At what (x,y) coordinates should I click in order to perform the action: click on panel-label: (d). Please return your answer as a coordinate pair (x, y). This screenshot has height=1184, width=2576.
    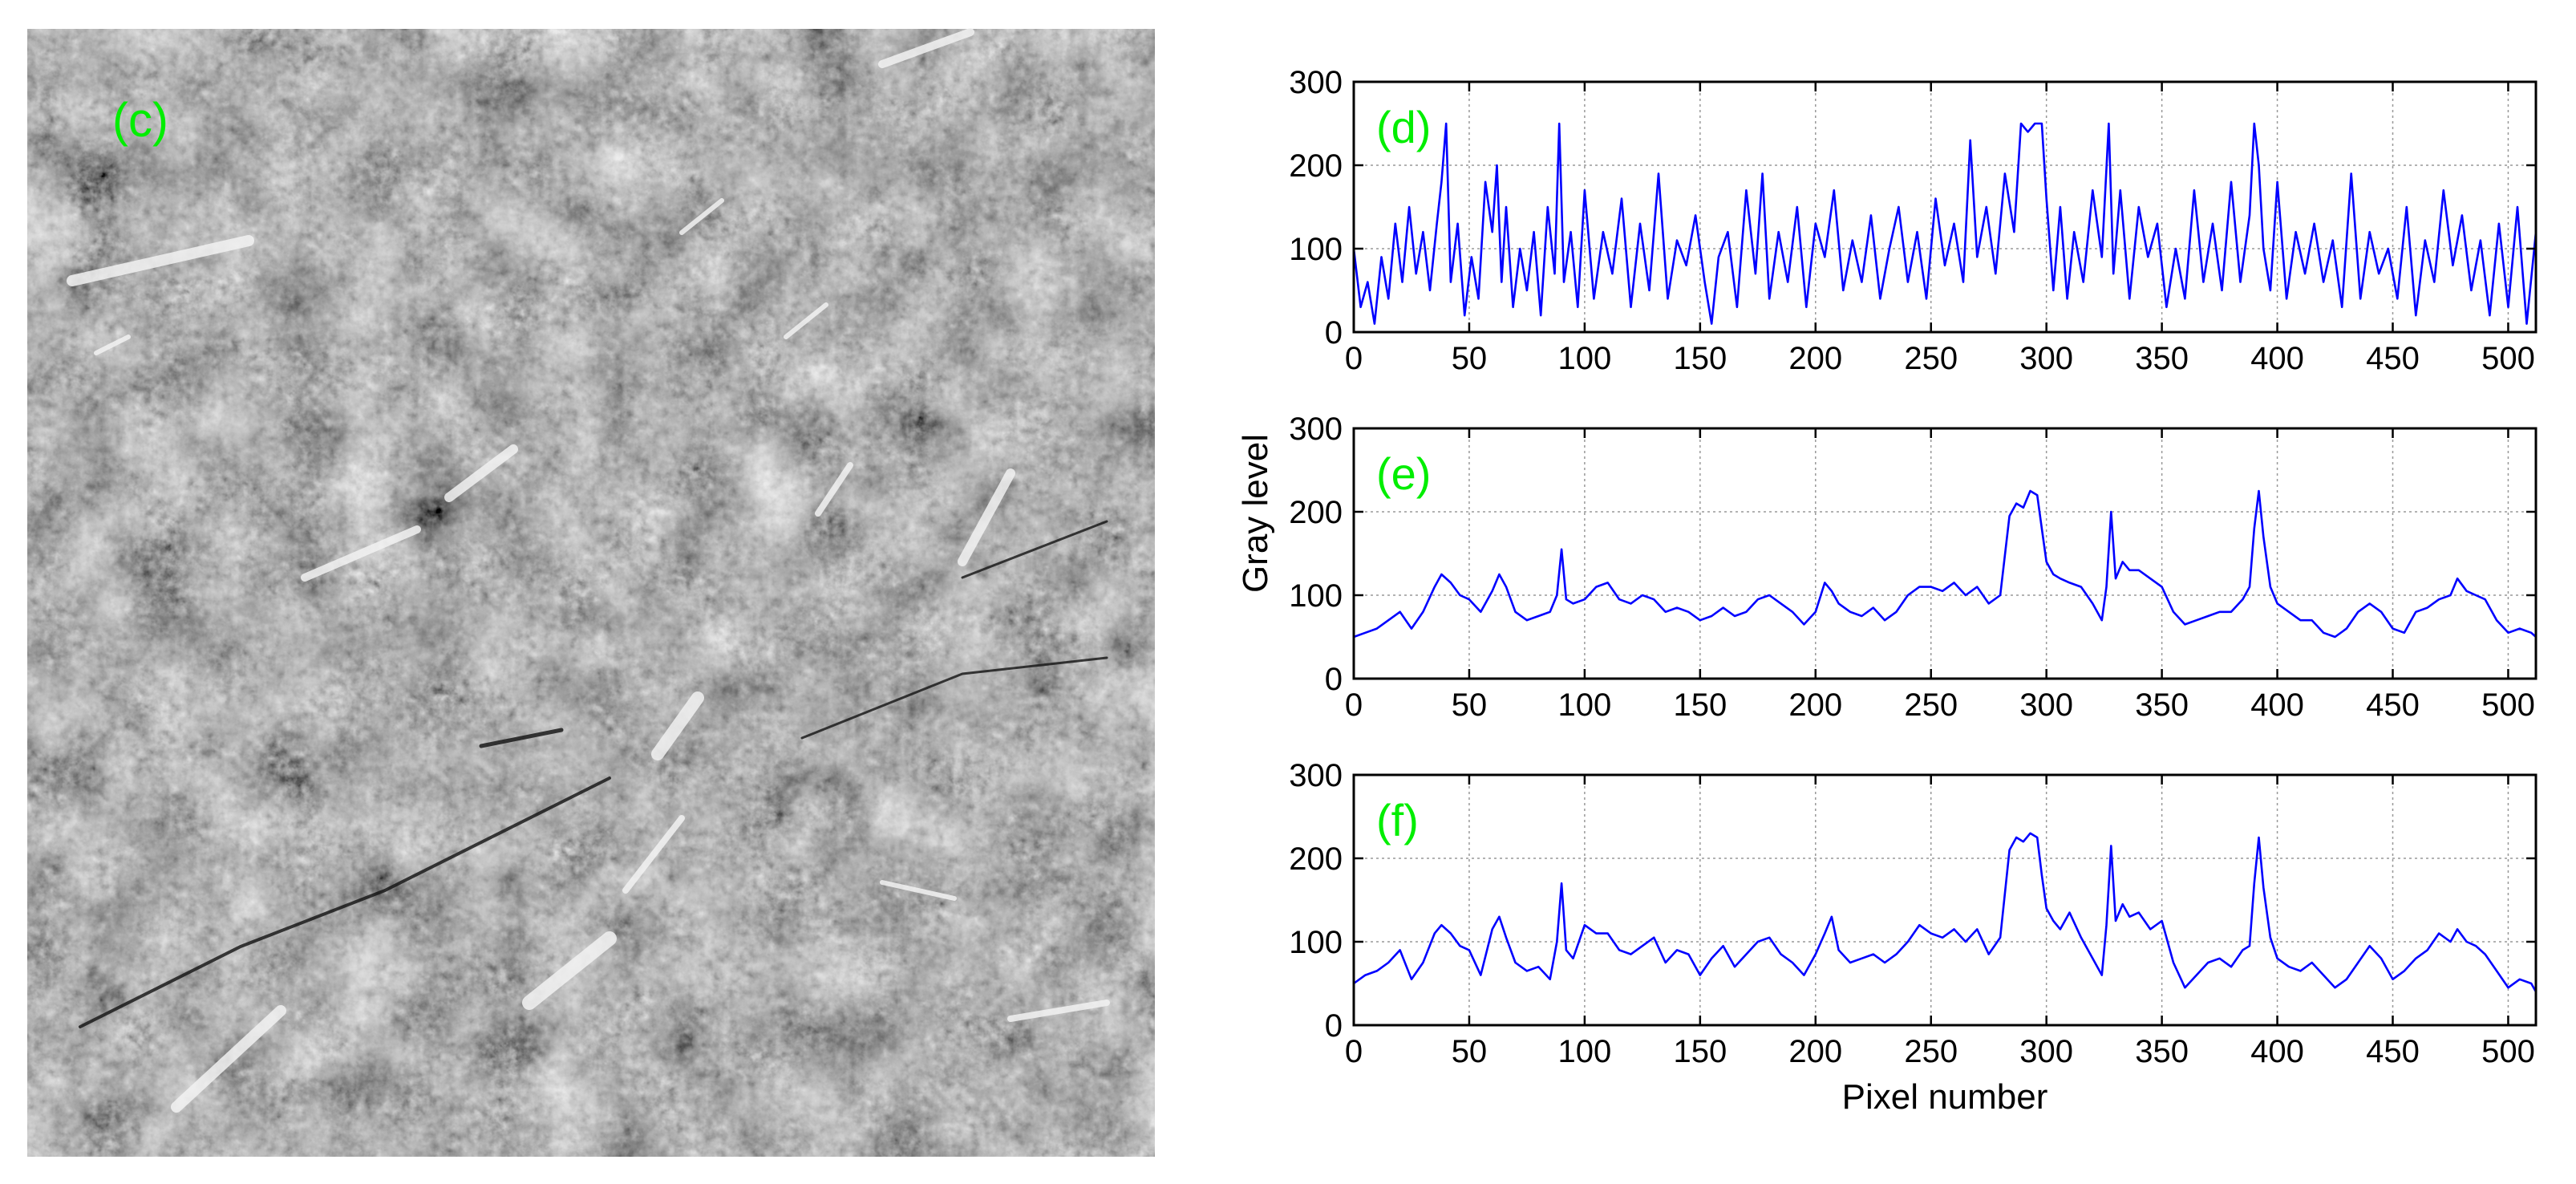
    Looking at the image, I should click on (1403, 127).